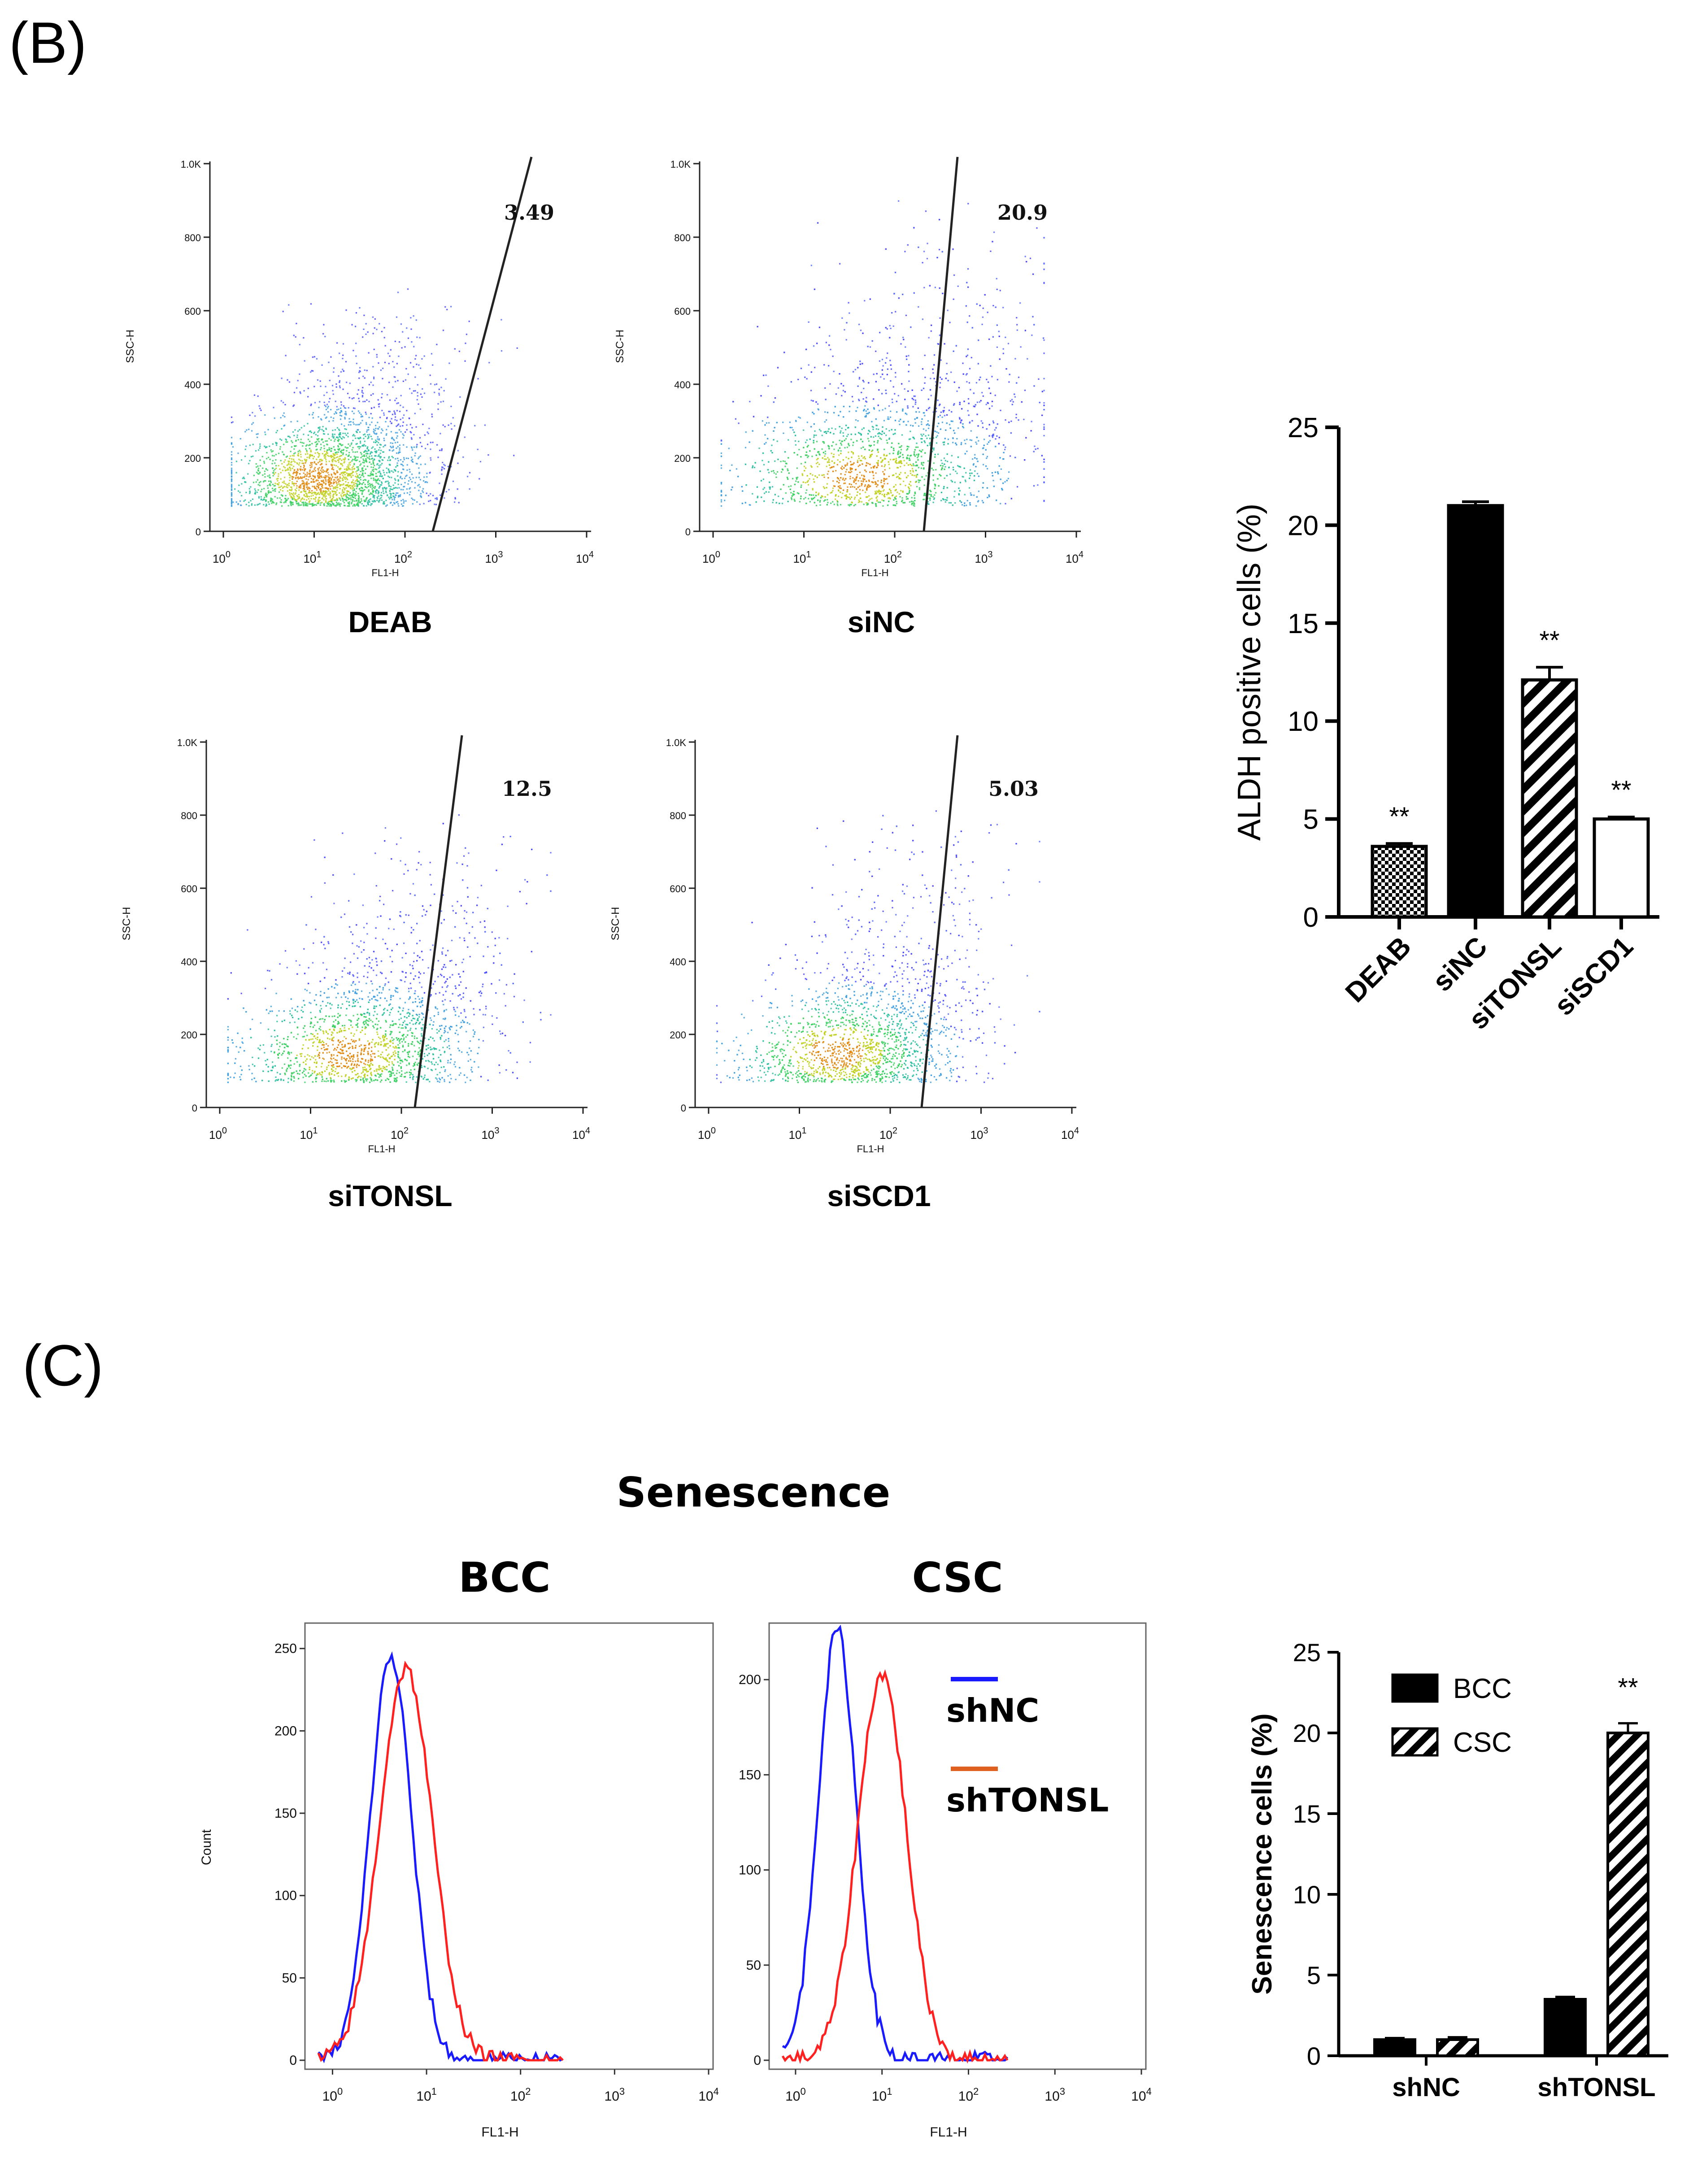 This screenshot has height=2184, width=1693. I want to click on legend-label: CSC, so click(1482, 1742).